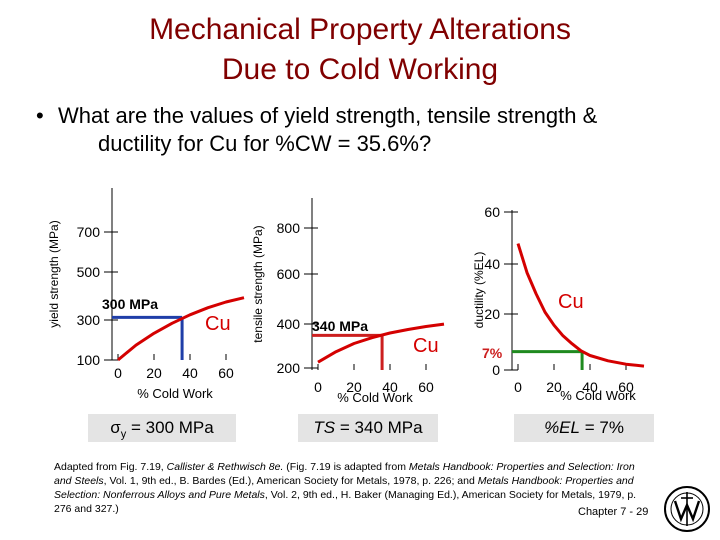 This screenshot has height=540, width=720. Describe the element at coordinates (170, 427) in the screenshot. I see `yield-value: = 300 MPa` at that location.